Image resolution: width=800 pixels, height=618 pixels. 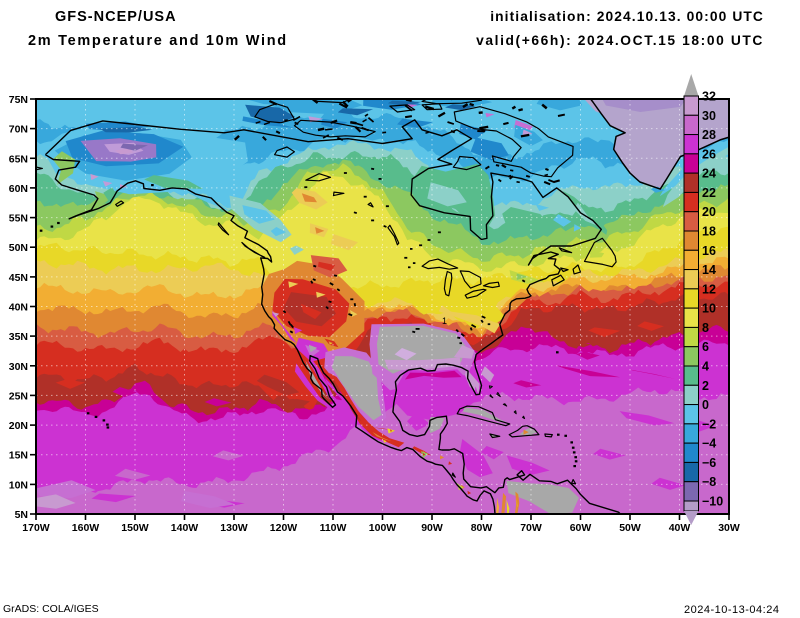 I want to click on svg-text: GFS-NCEP/USA, so click(x=116, y=17).